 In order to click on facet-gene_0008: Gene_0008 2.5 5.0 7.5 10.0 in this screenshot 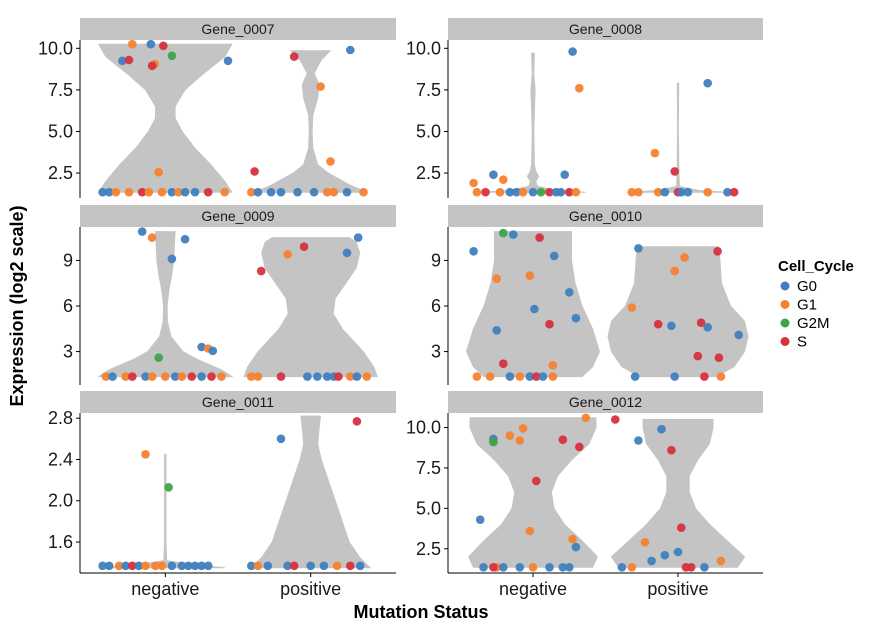, I will do `click(584, 108)`.